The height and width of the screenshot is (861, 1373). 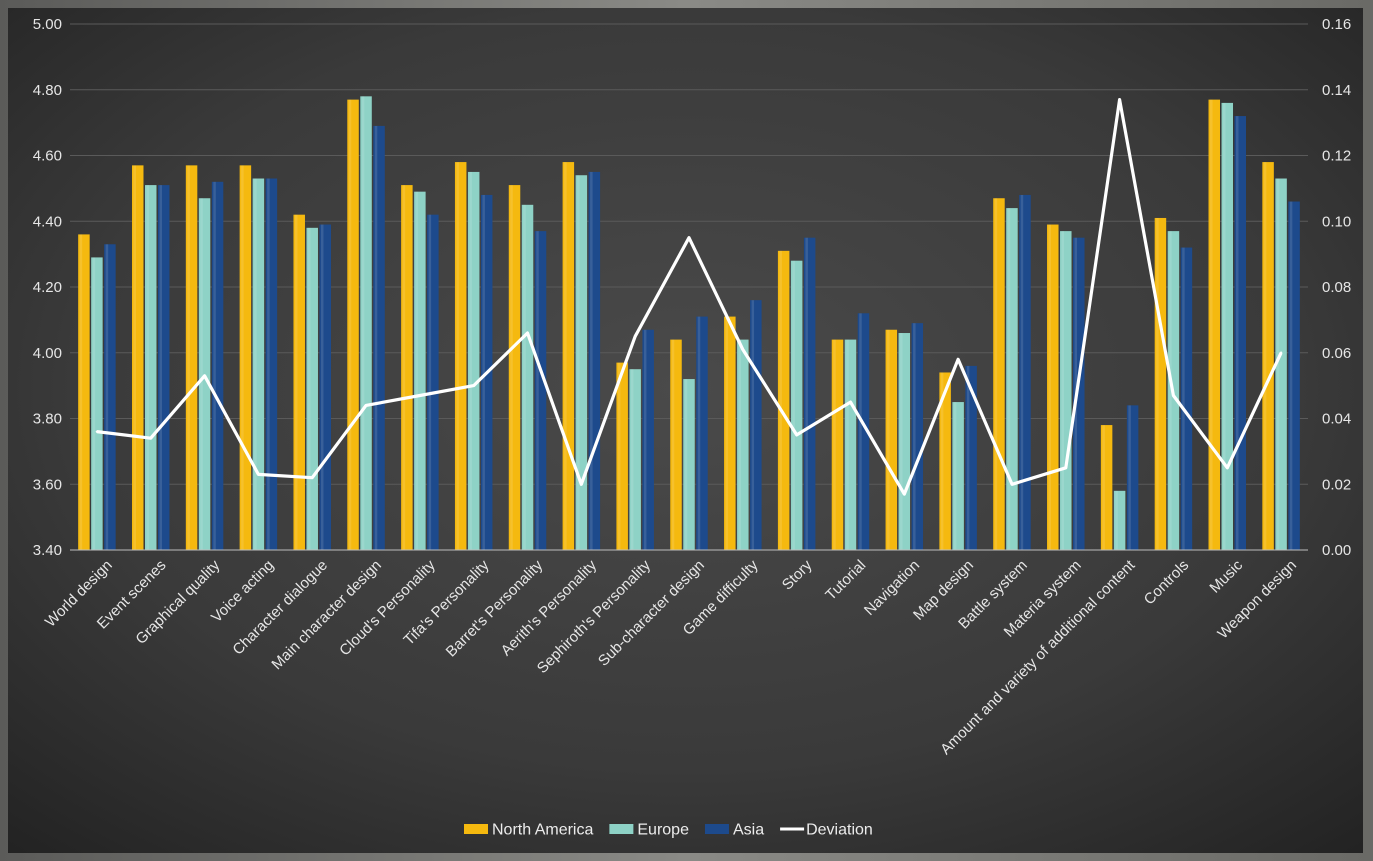 What do you see at coordinates (47, 90) in the screenshot?
I see `left-tick-label: 4.80` at bounding box center [47, 90].